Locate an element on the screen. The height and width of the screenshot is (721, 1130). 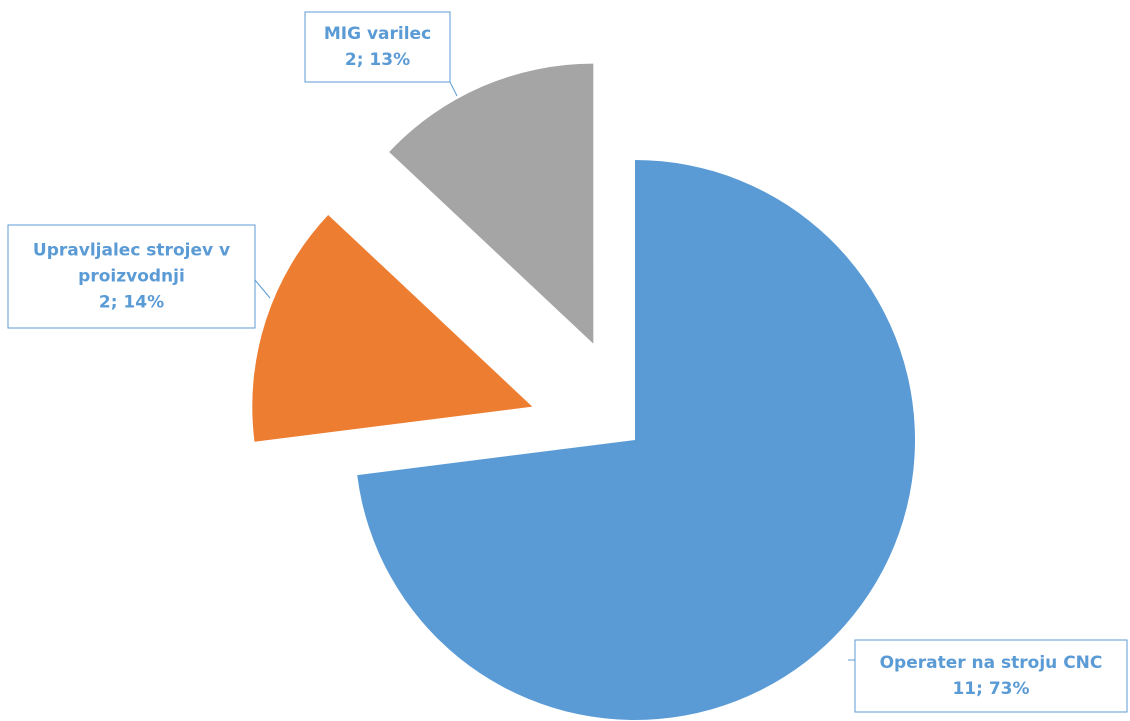
value-label: 2; 14% is located at coordinates (131, 303).